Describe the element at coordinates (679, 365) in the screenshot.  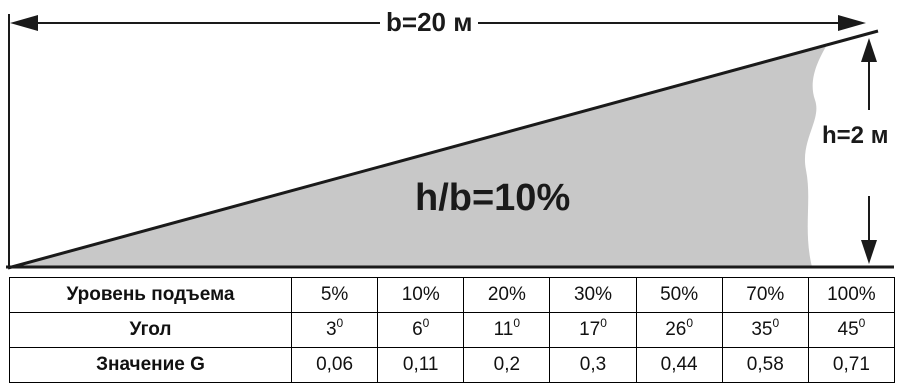
I see `table-cell: 0,44` at that location.